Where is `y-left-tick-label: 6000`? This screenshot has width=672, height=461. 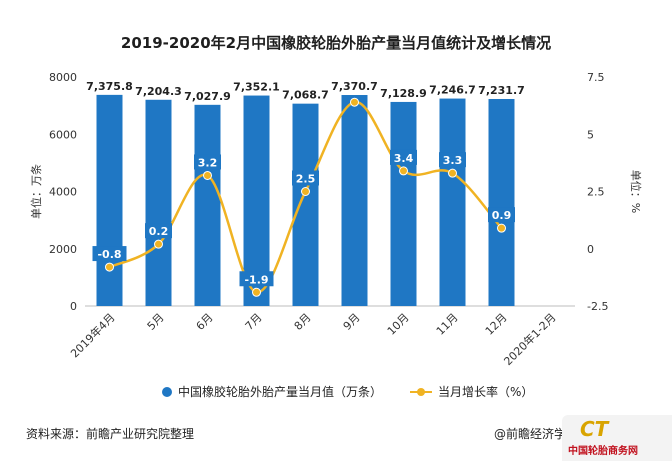 y-left-tick-label: 6000 is located at coordinates (63, 134).